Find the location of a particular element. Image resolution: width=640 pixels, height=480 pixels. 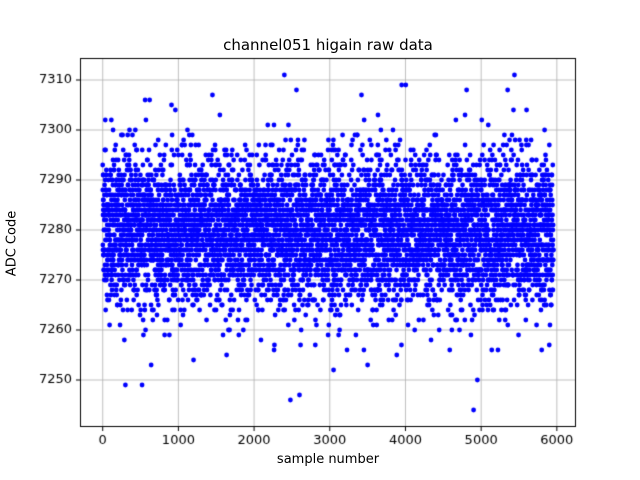

x-axis-label: sample number is located at coordinates (328, 459).